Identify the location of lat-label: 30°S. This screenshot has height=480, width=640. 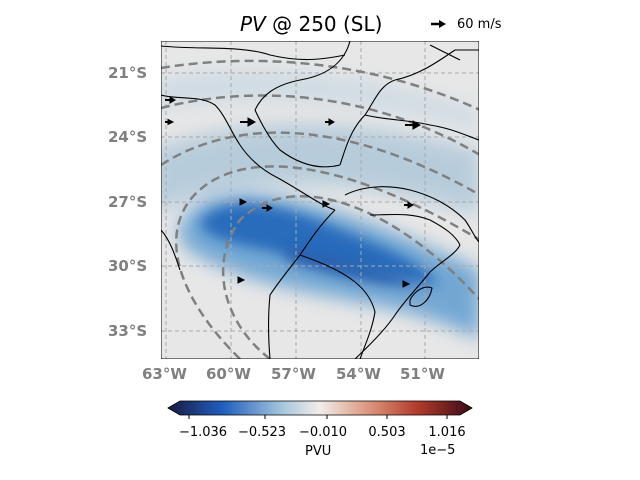
(128, 266).